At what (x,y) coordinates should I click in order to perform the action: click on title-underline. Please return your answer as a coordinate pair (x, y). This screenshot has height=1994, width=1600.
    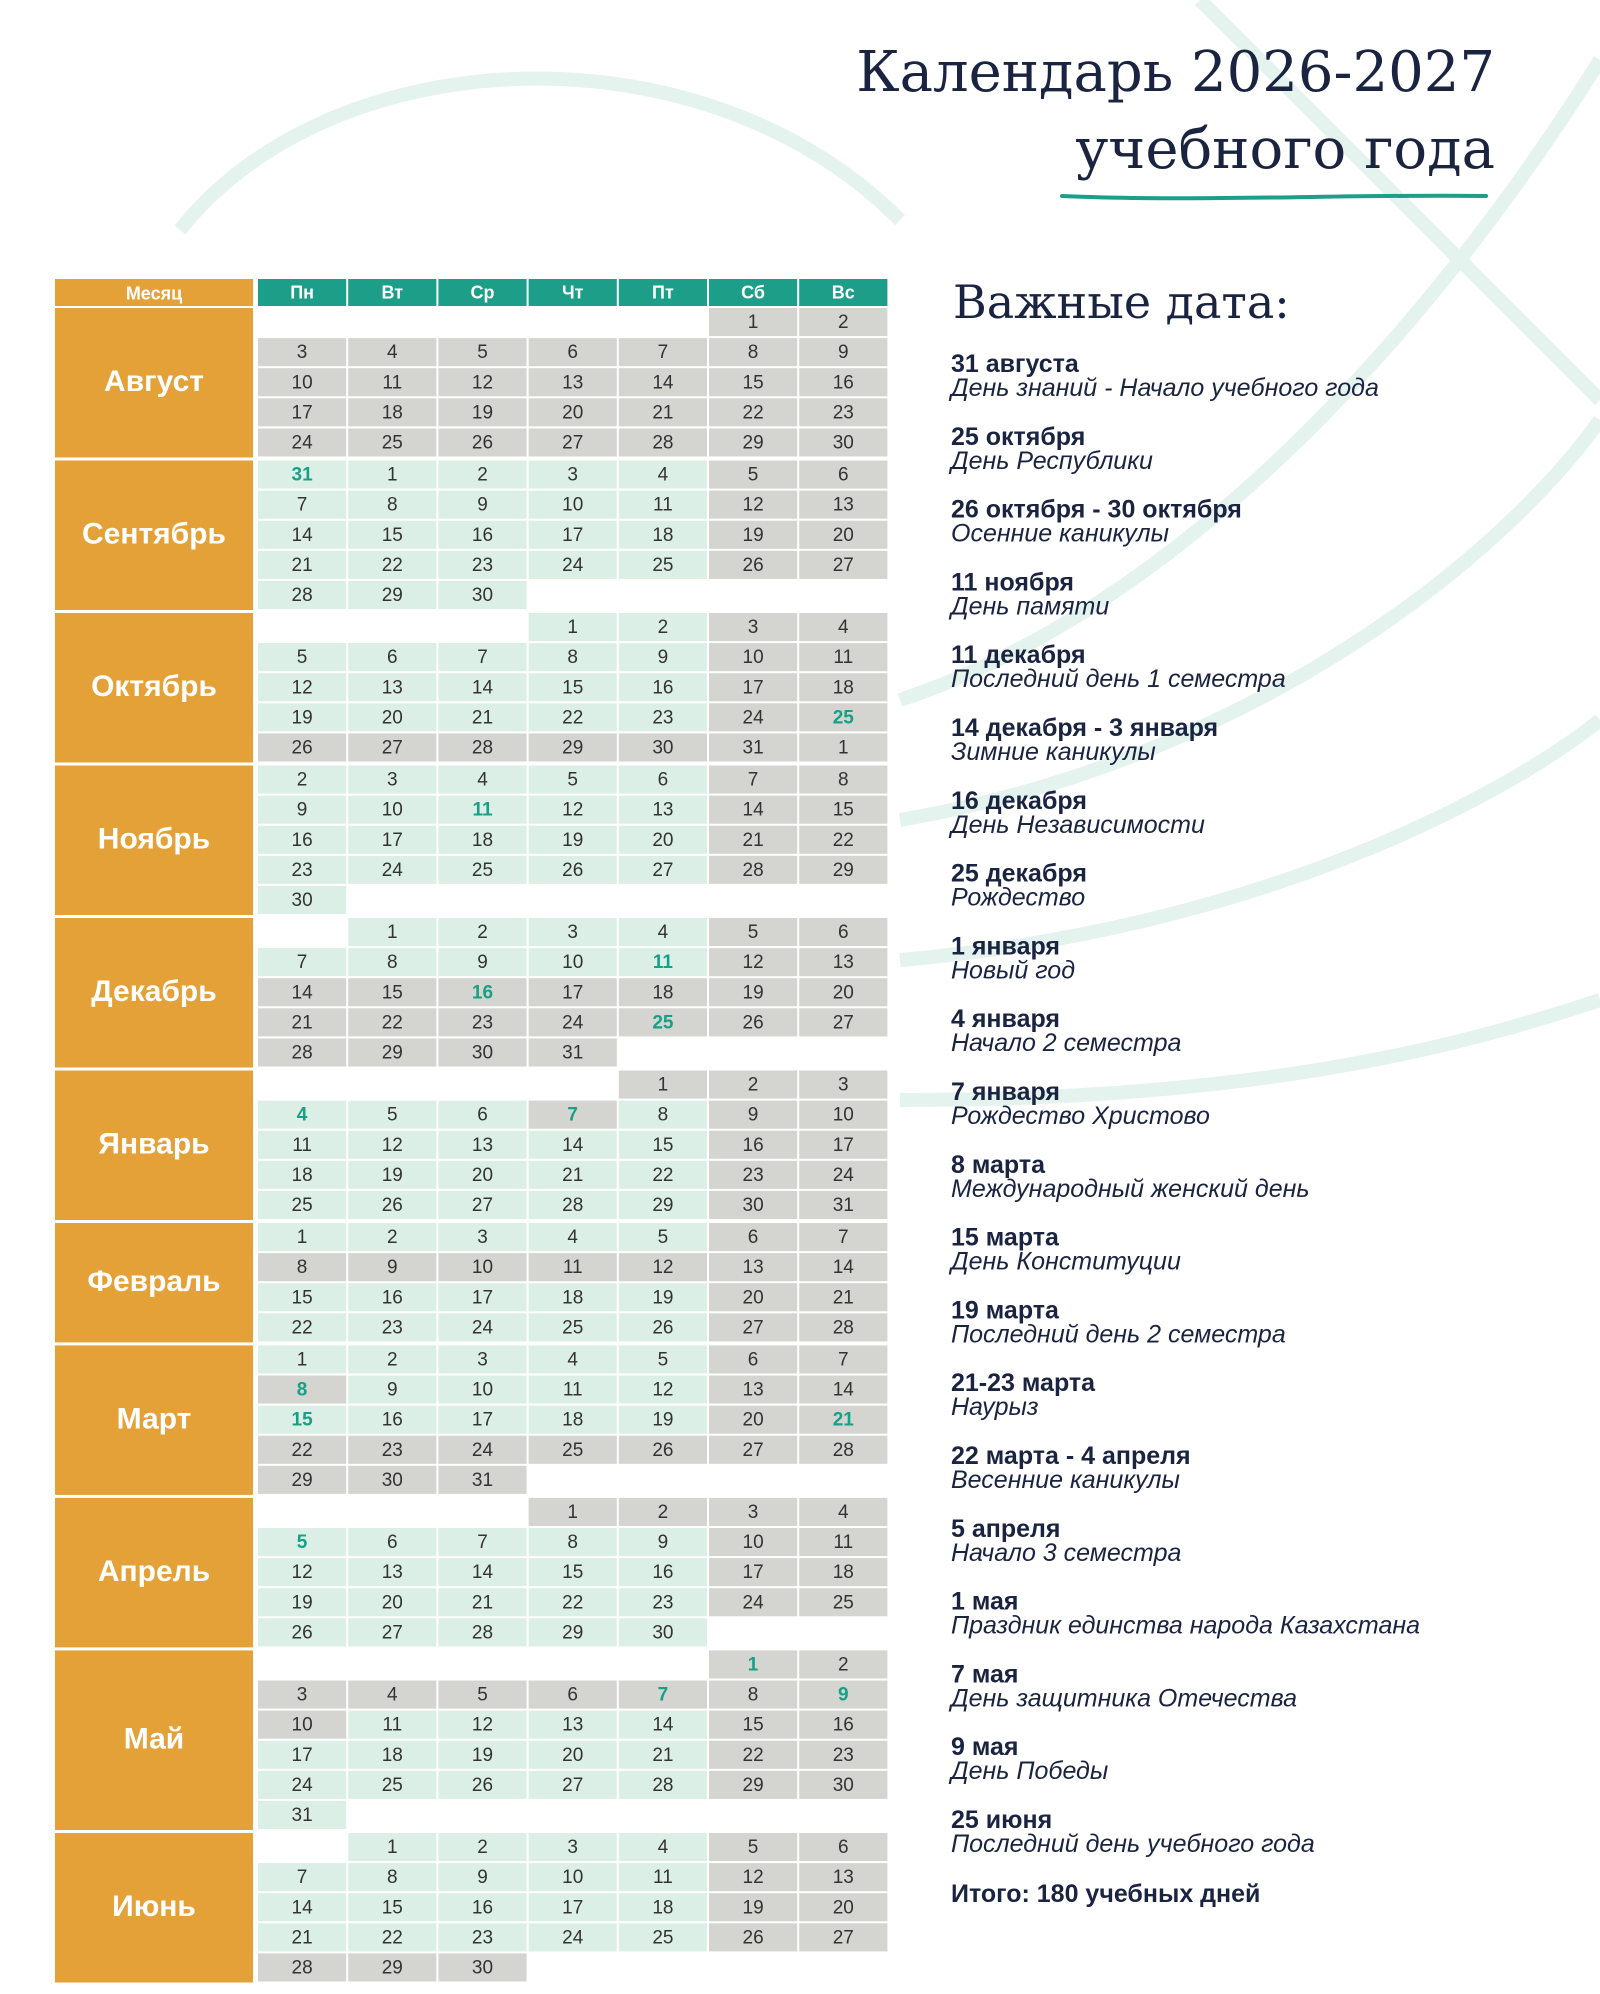
    Looking at the image, I should click on (1274, 197).